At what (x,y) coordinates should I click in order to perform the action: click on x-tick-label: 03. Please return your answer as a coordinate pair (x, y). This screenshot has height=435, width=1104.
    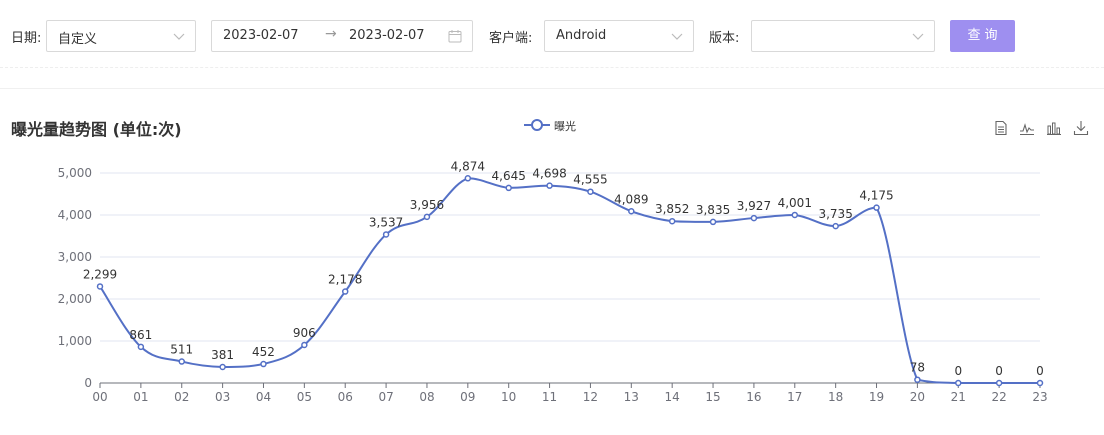
    Looking at the image, I should click on (222, 397).